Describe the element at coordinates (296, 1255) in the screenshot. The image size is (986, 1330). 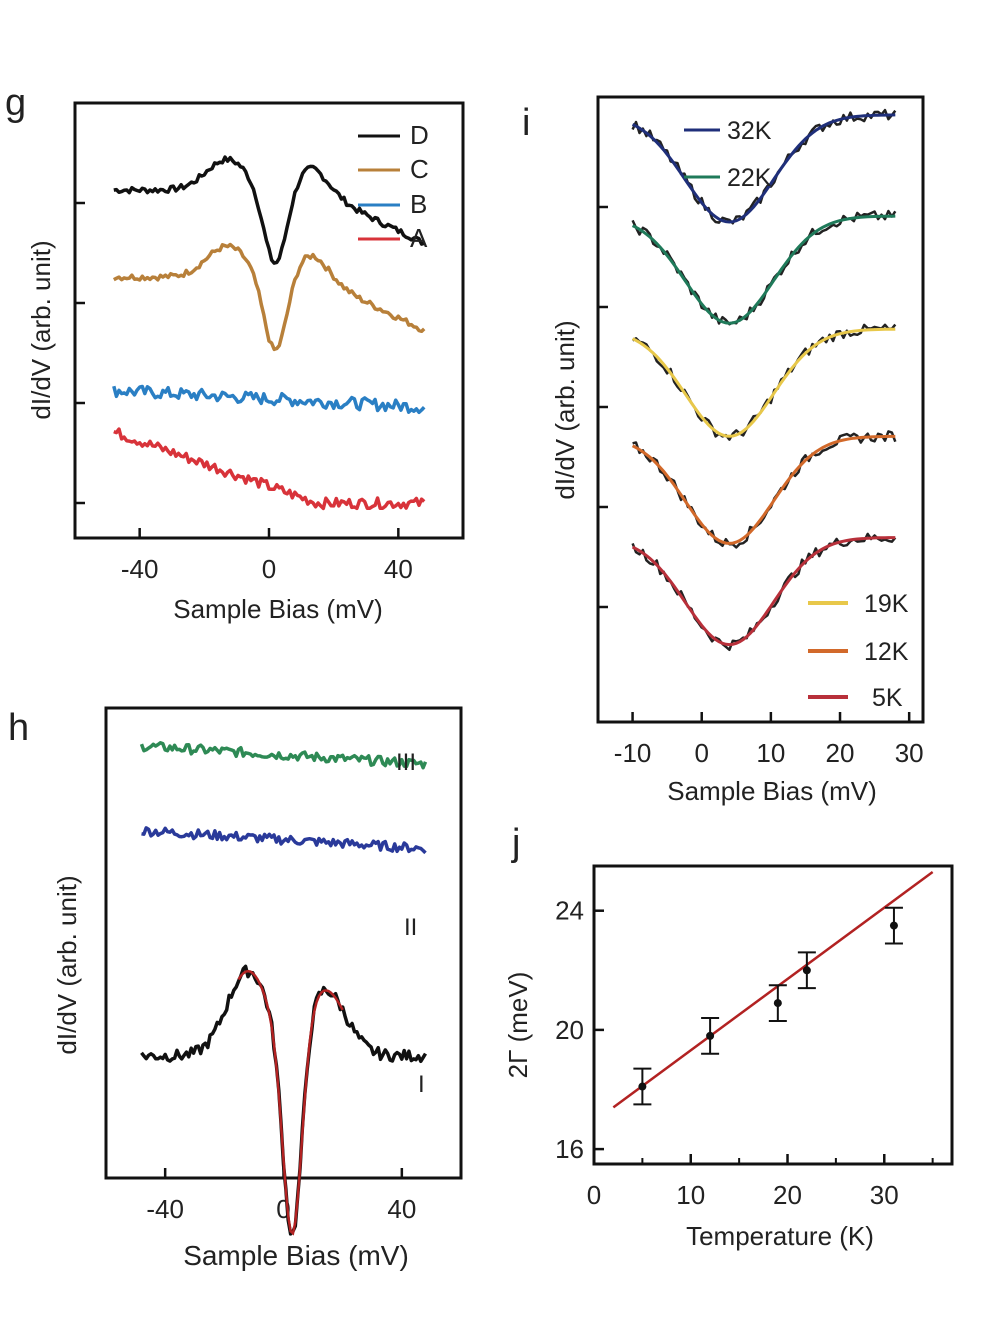
I see `x-axis-label-h: Sample Bias (mV)` at that location.